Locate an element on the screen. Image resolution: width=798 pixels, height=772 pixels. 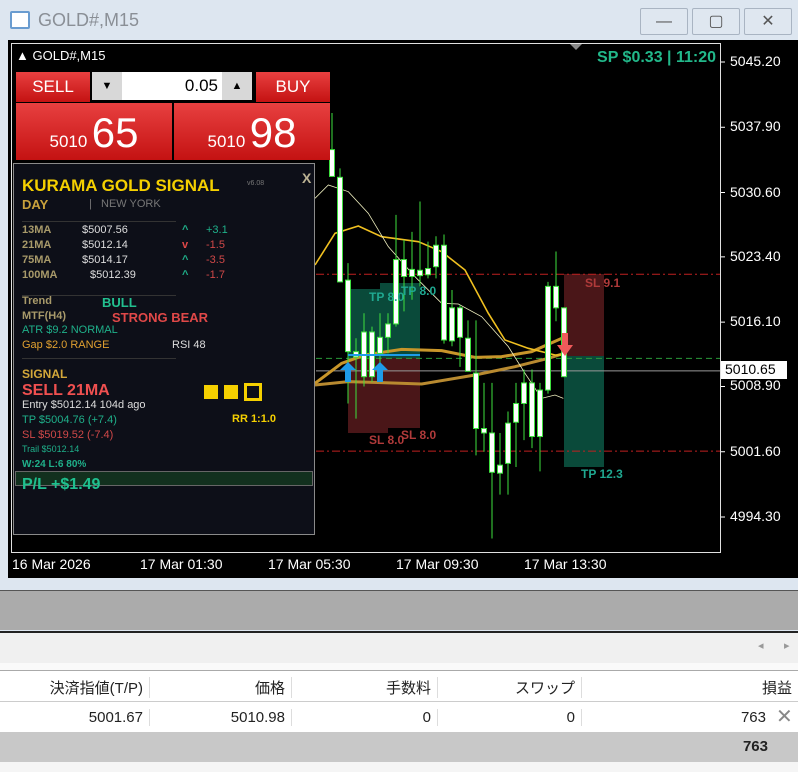
lot-increase-button: ▲ is located at coordinates (237, 86).